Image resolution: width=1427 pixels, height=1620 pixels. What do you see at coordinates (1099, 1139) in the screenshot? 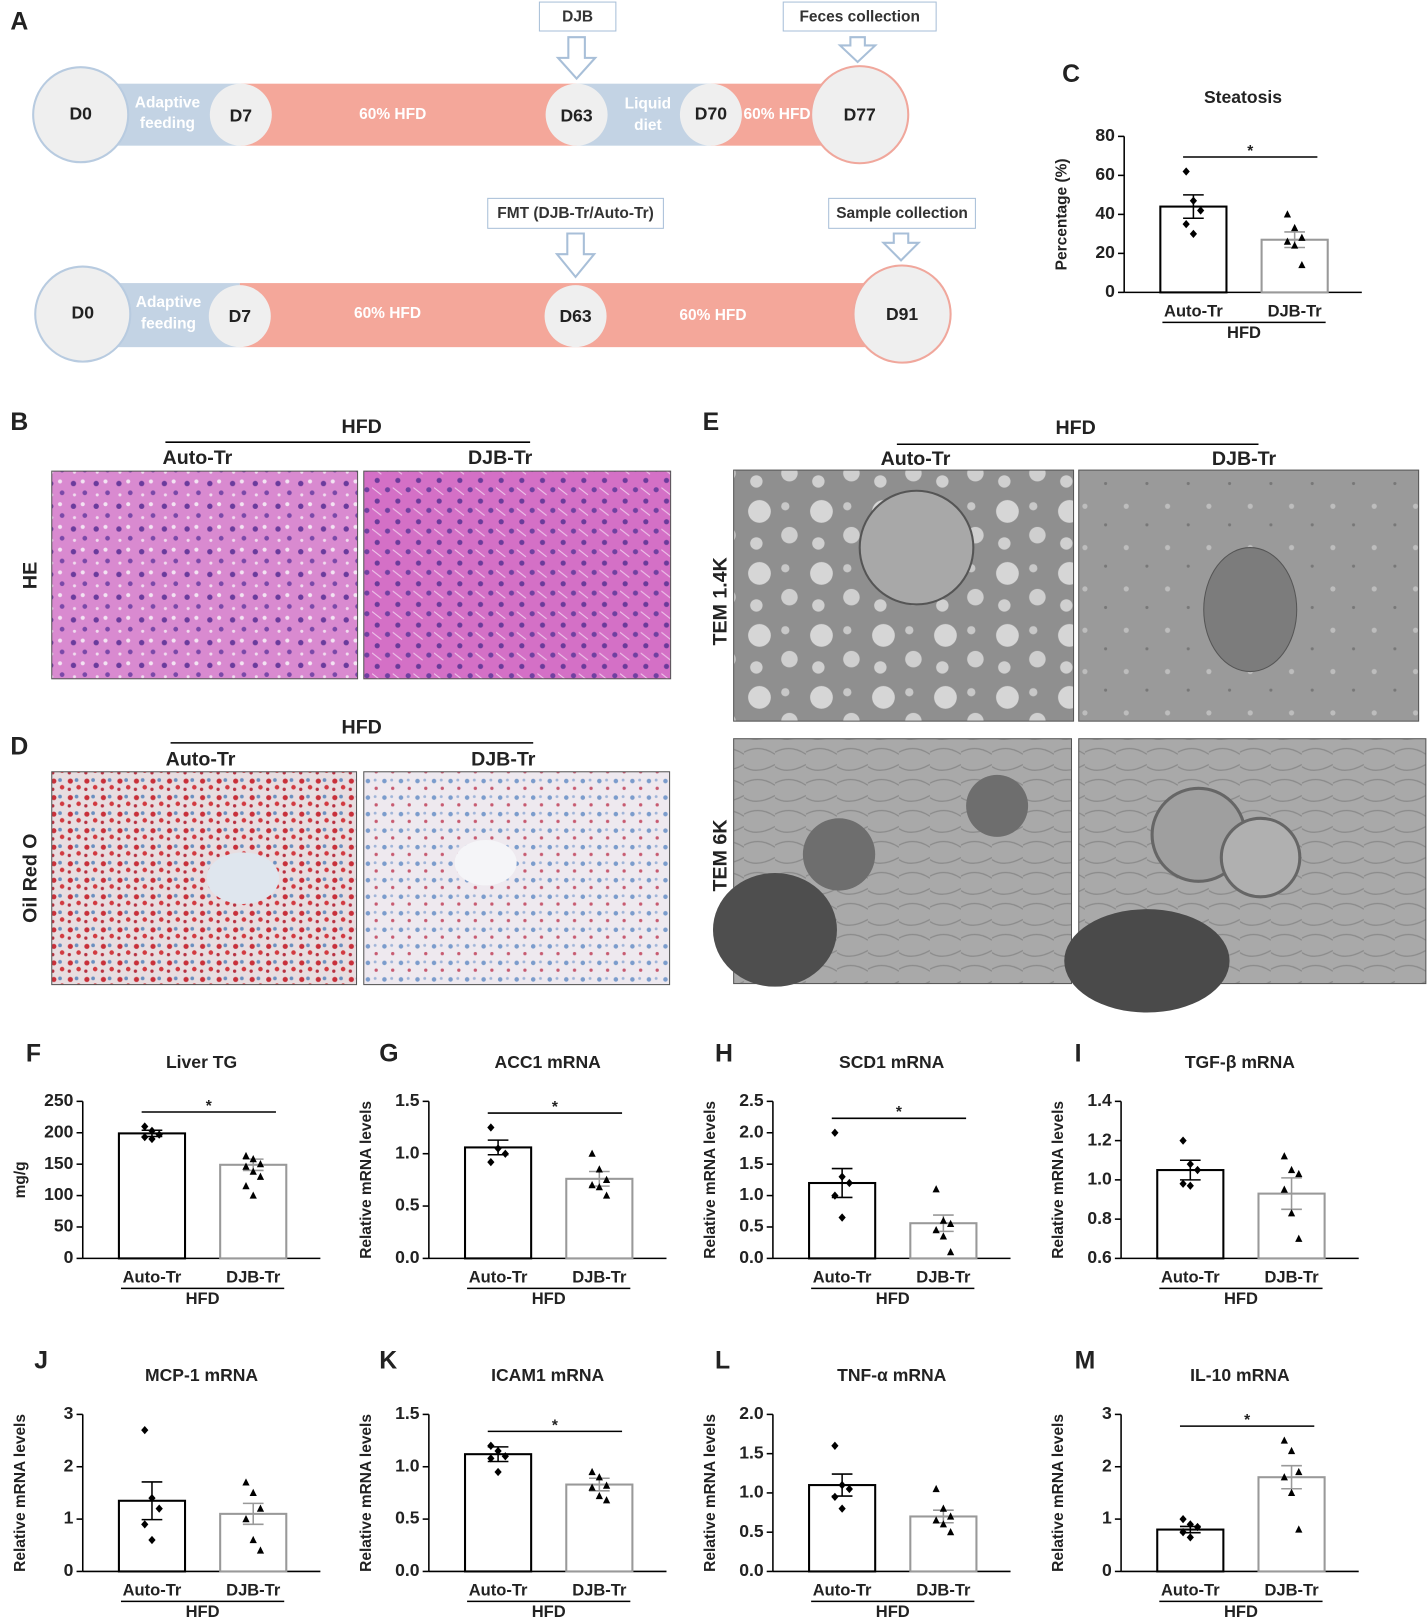
I see `y-tick-label: 1.2` at bounding box center [1099, 1139].